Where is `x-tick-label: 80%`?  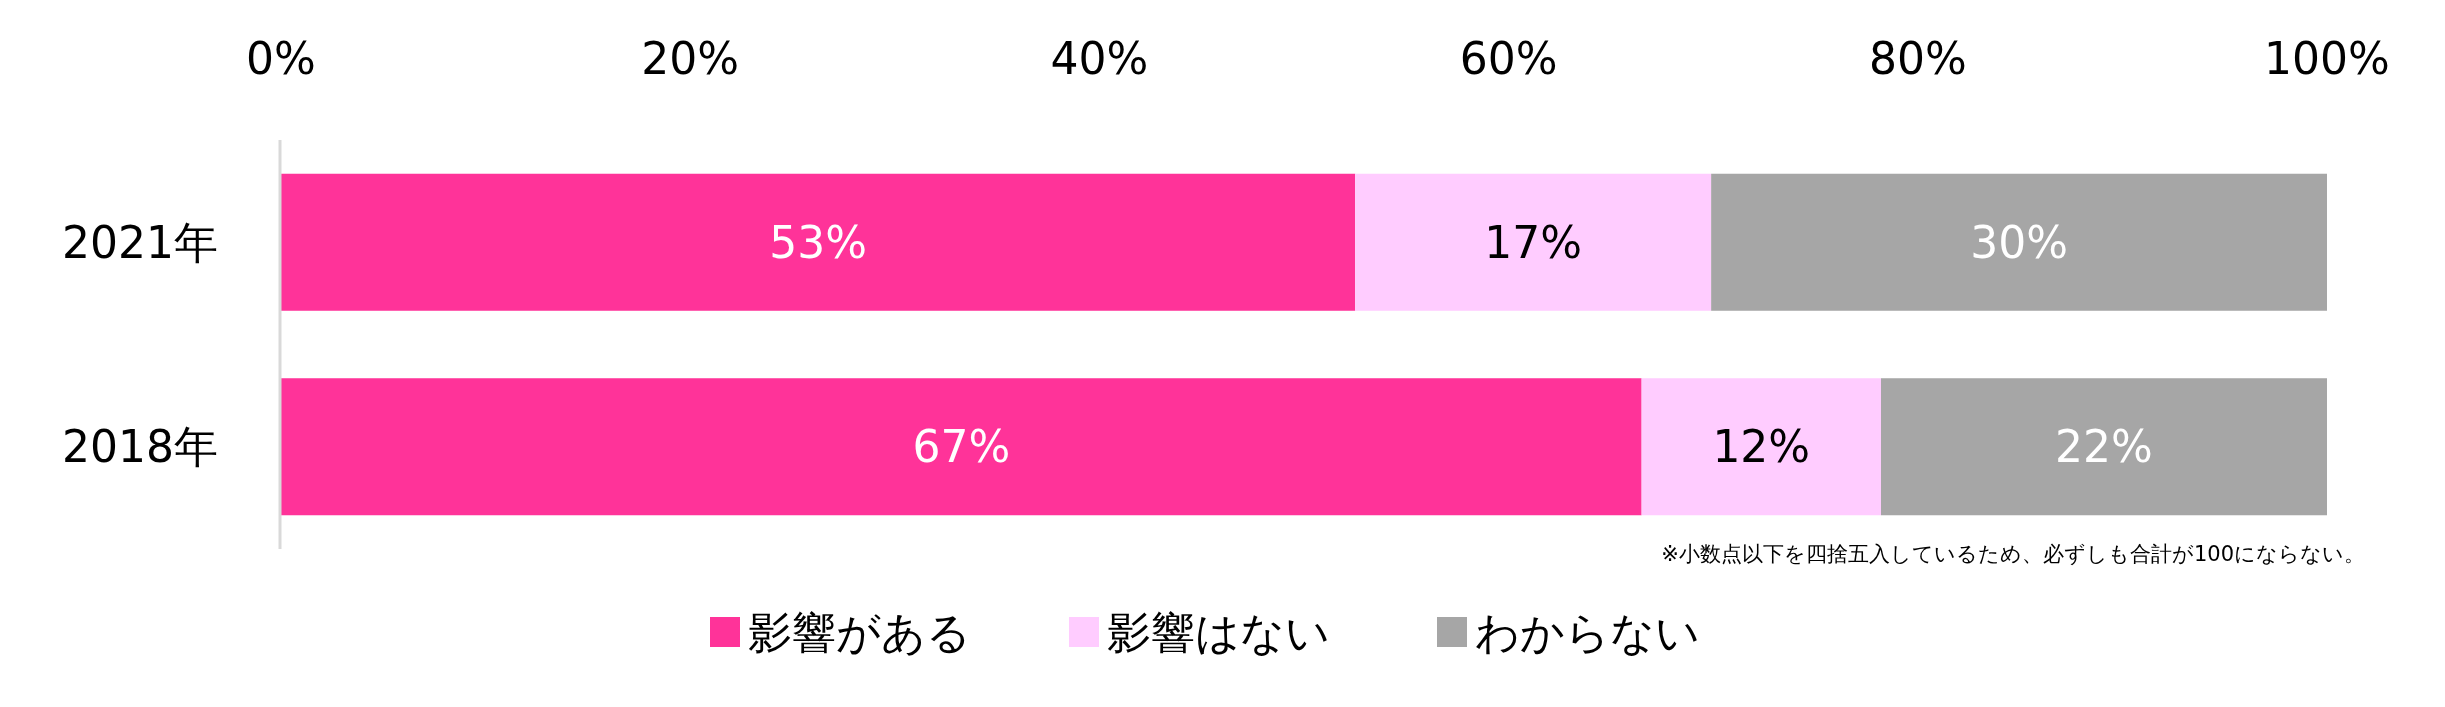 x-tick-label: 80% is located at coordinates (1917, 58).